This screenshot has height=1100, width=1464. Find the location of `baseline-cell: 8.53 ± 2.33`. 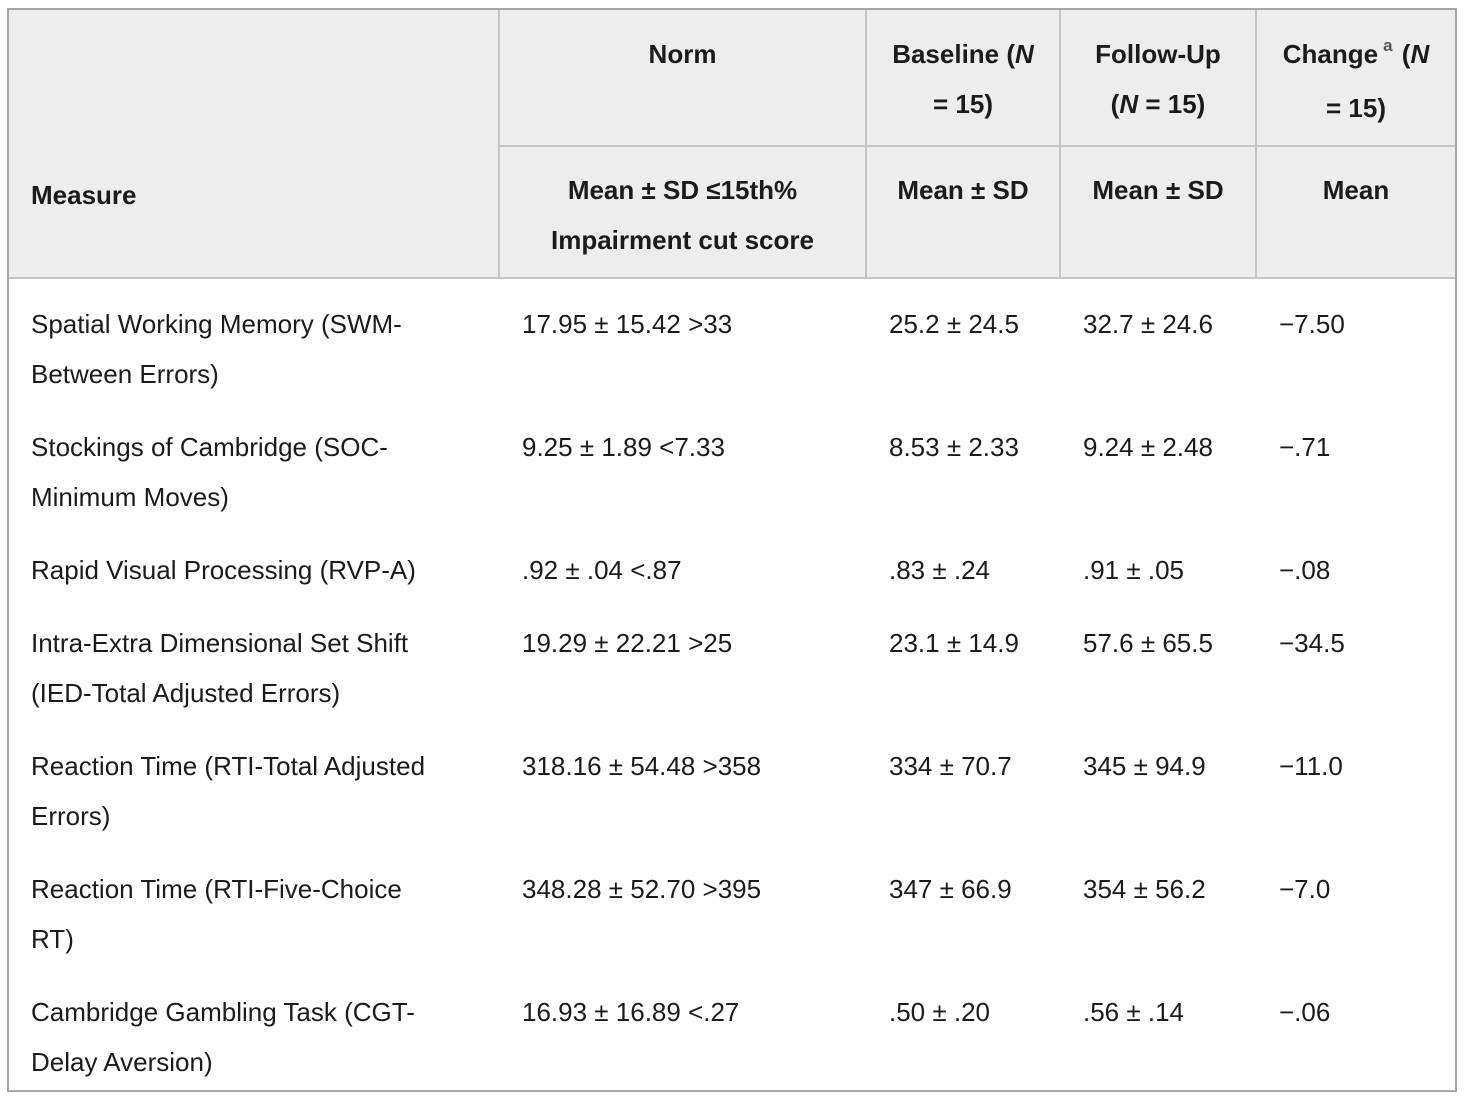

baseline-cell: 8.53 ± 2.33 is located at coordinates (962, 463).